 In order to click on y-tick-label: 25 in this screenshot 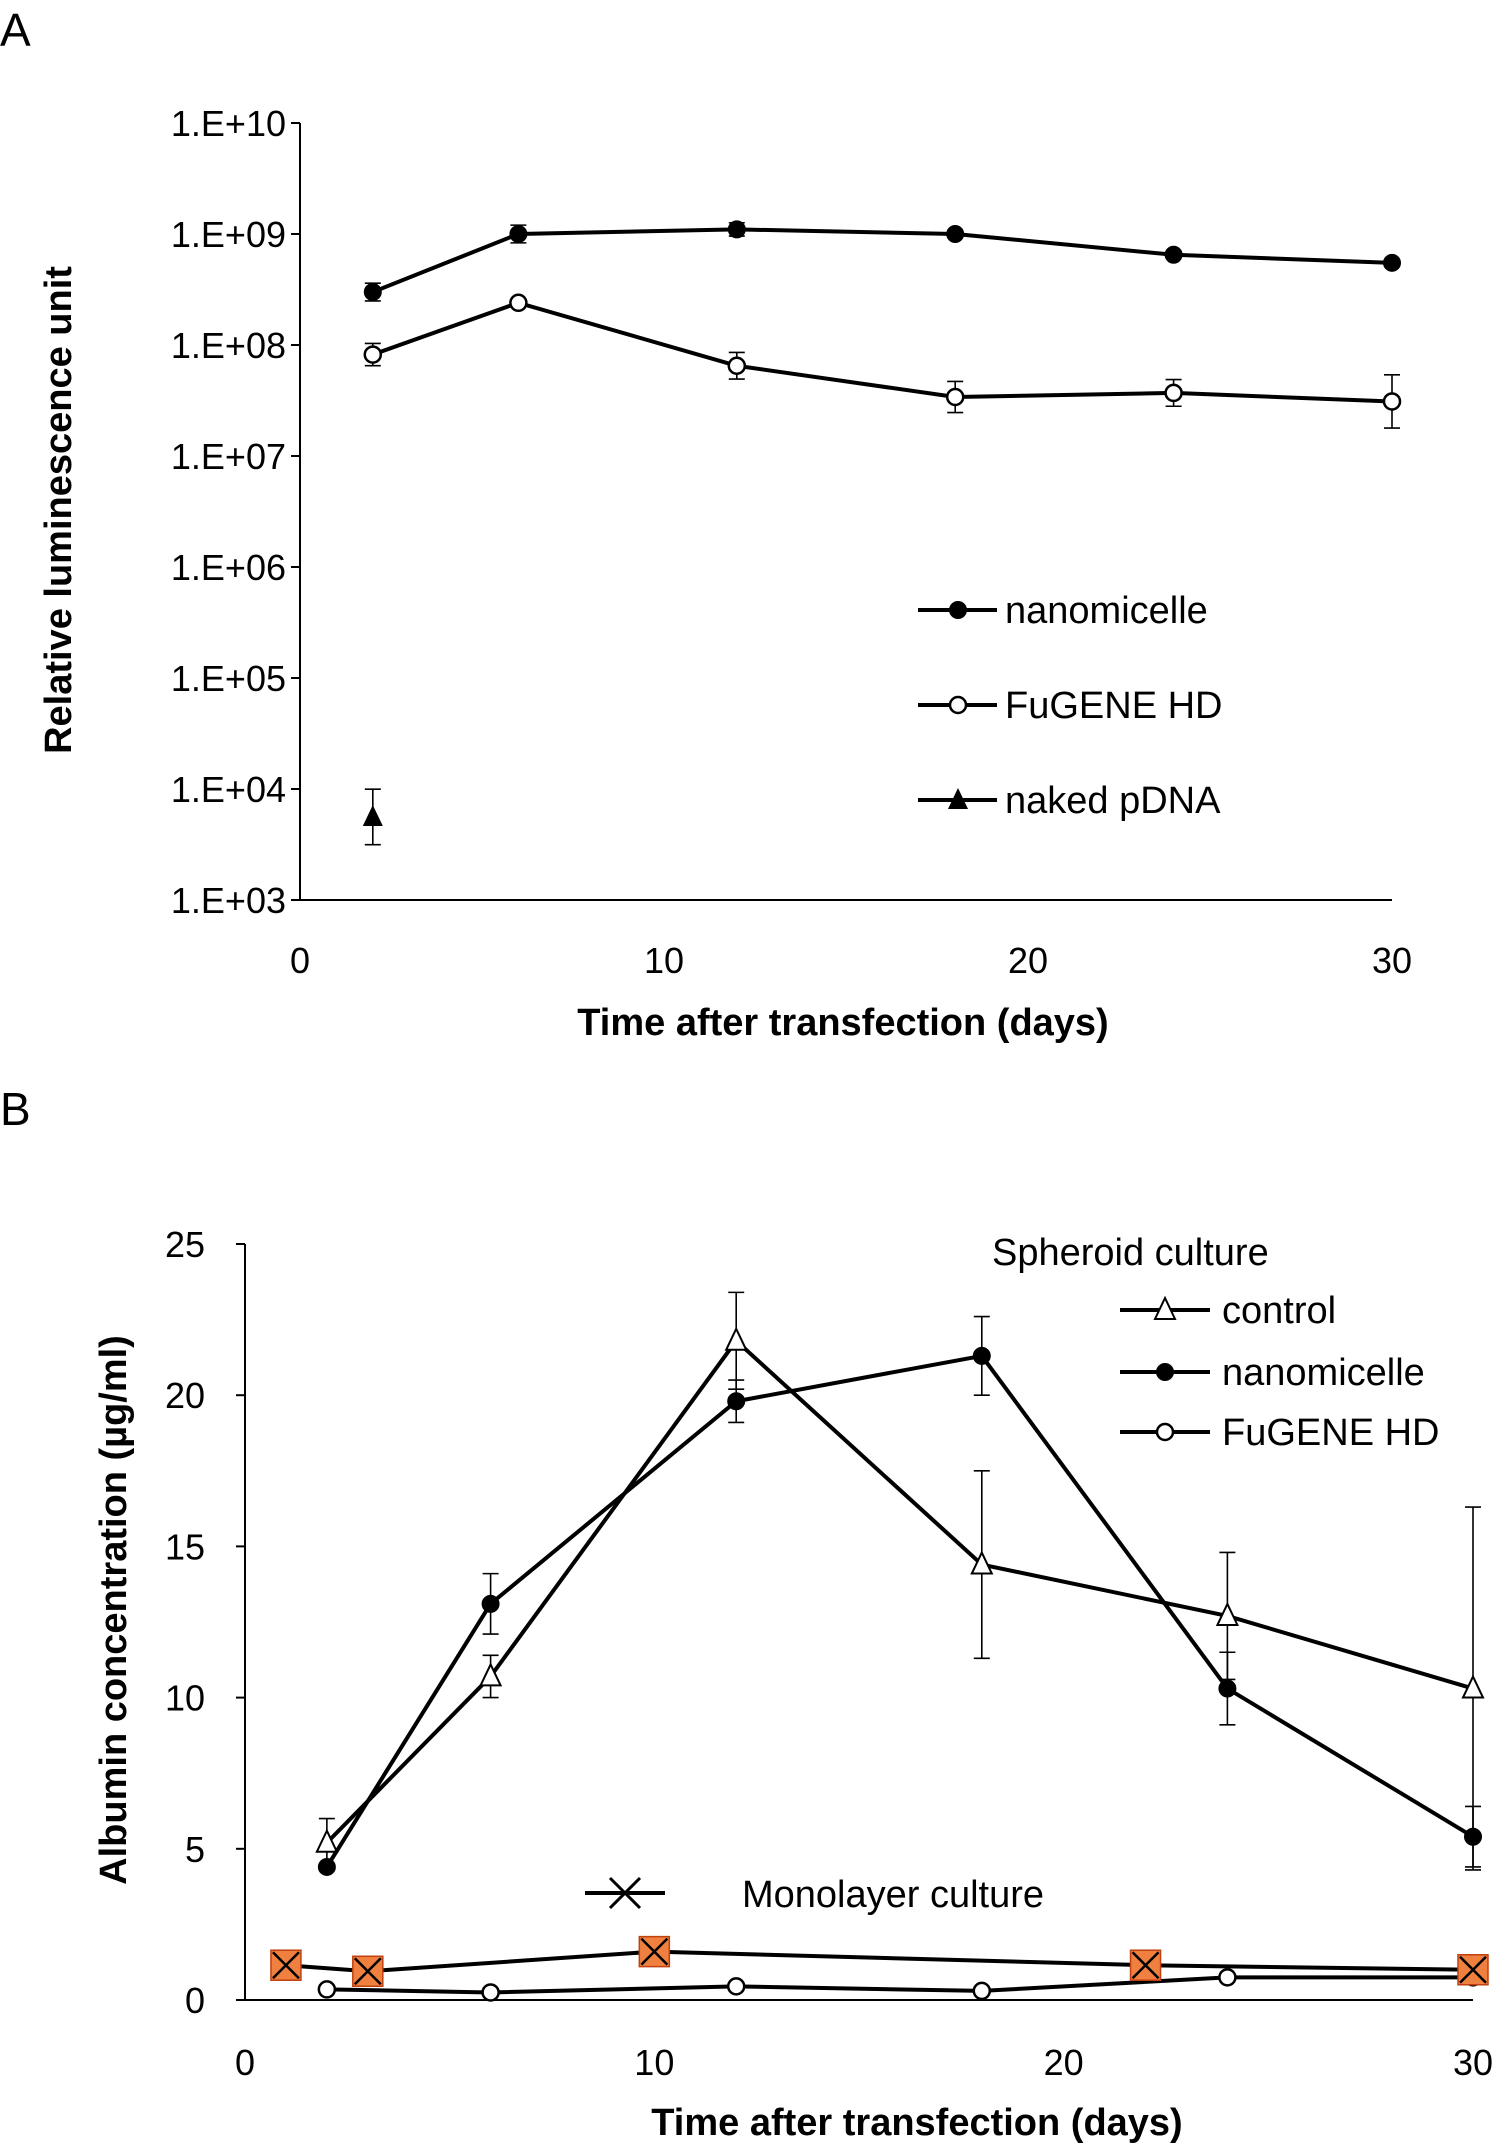, I will do `click(185, 1244)`.